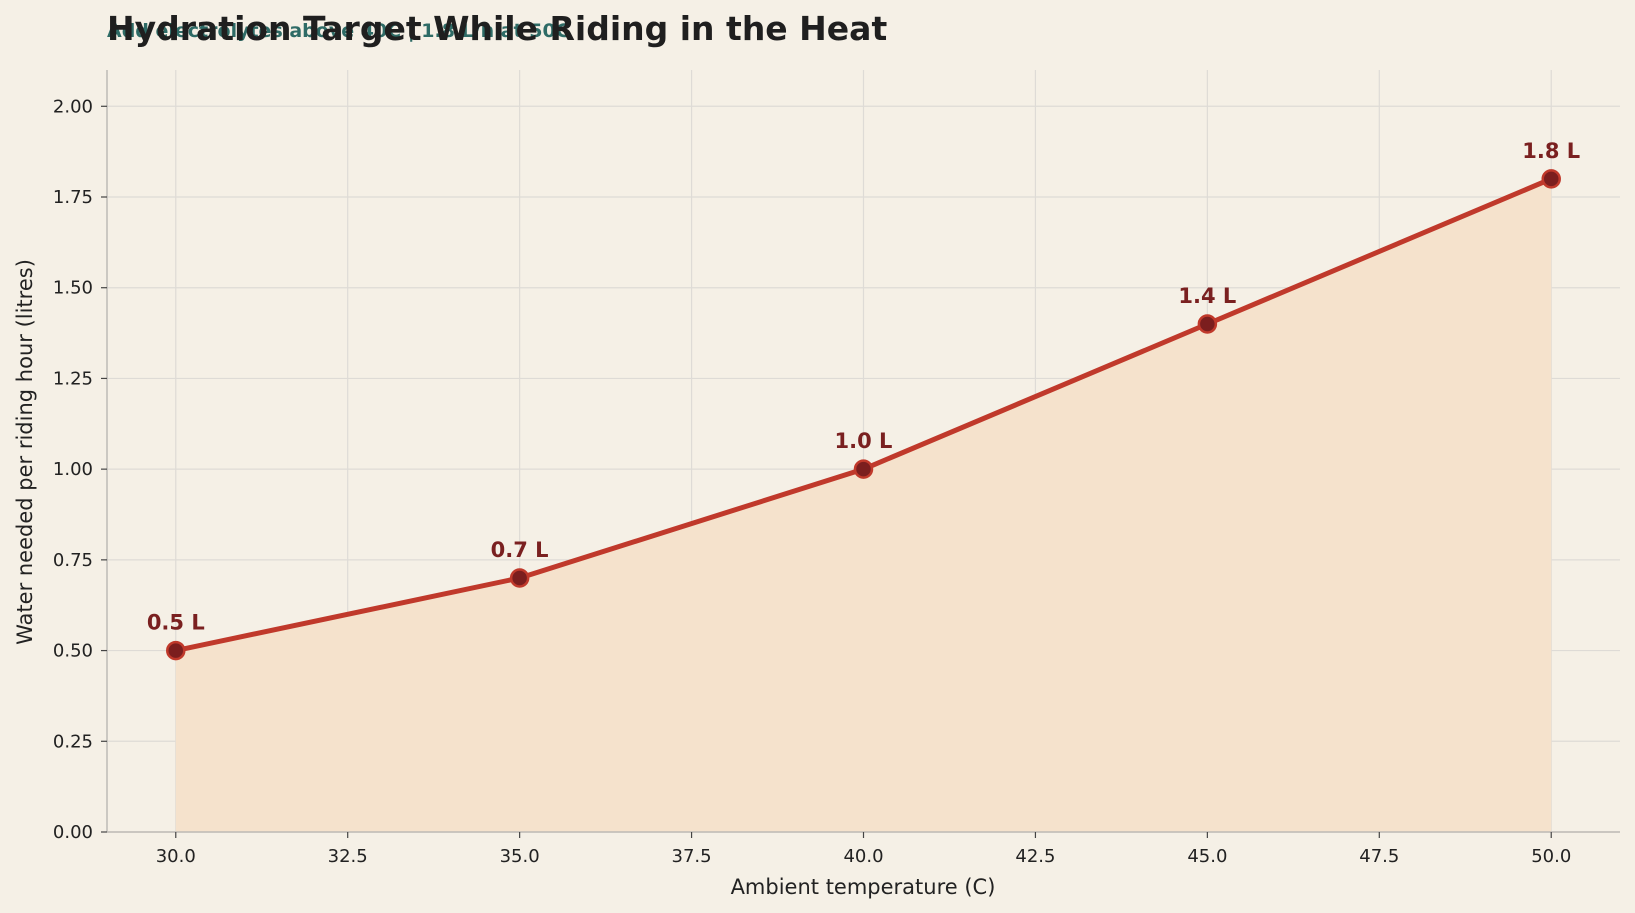  I want to click on y-tick-label: 1.00, so click(73, 469).